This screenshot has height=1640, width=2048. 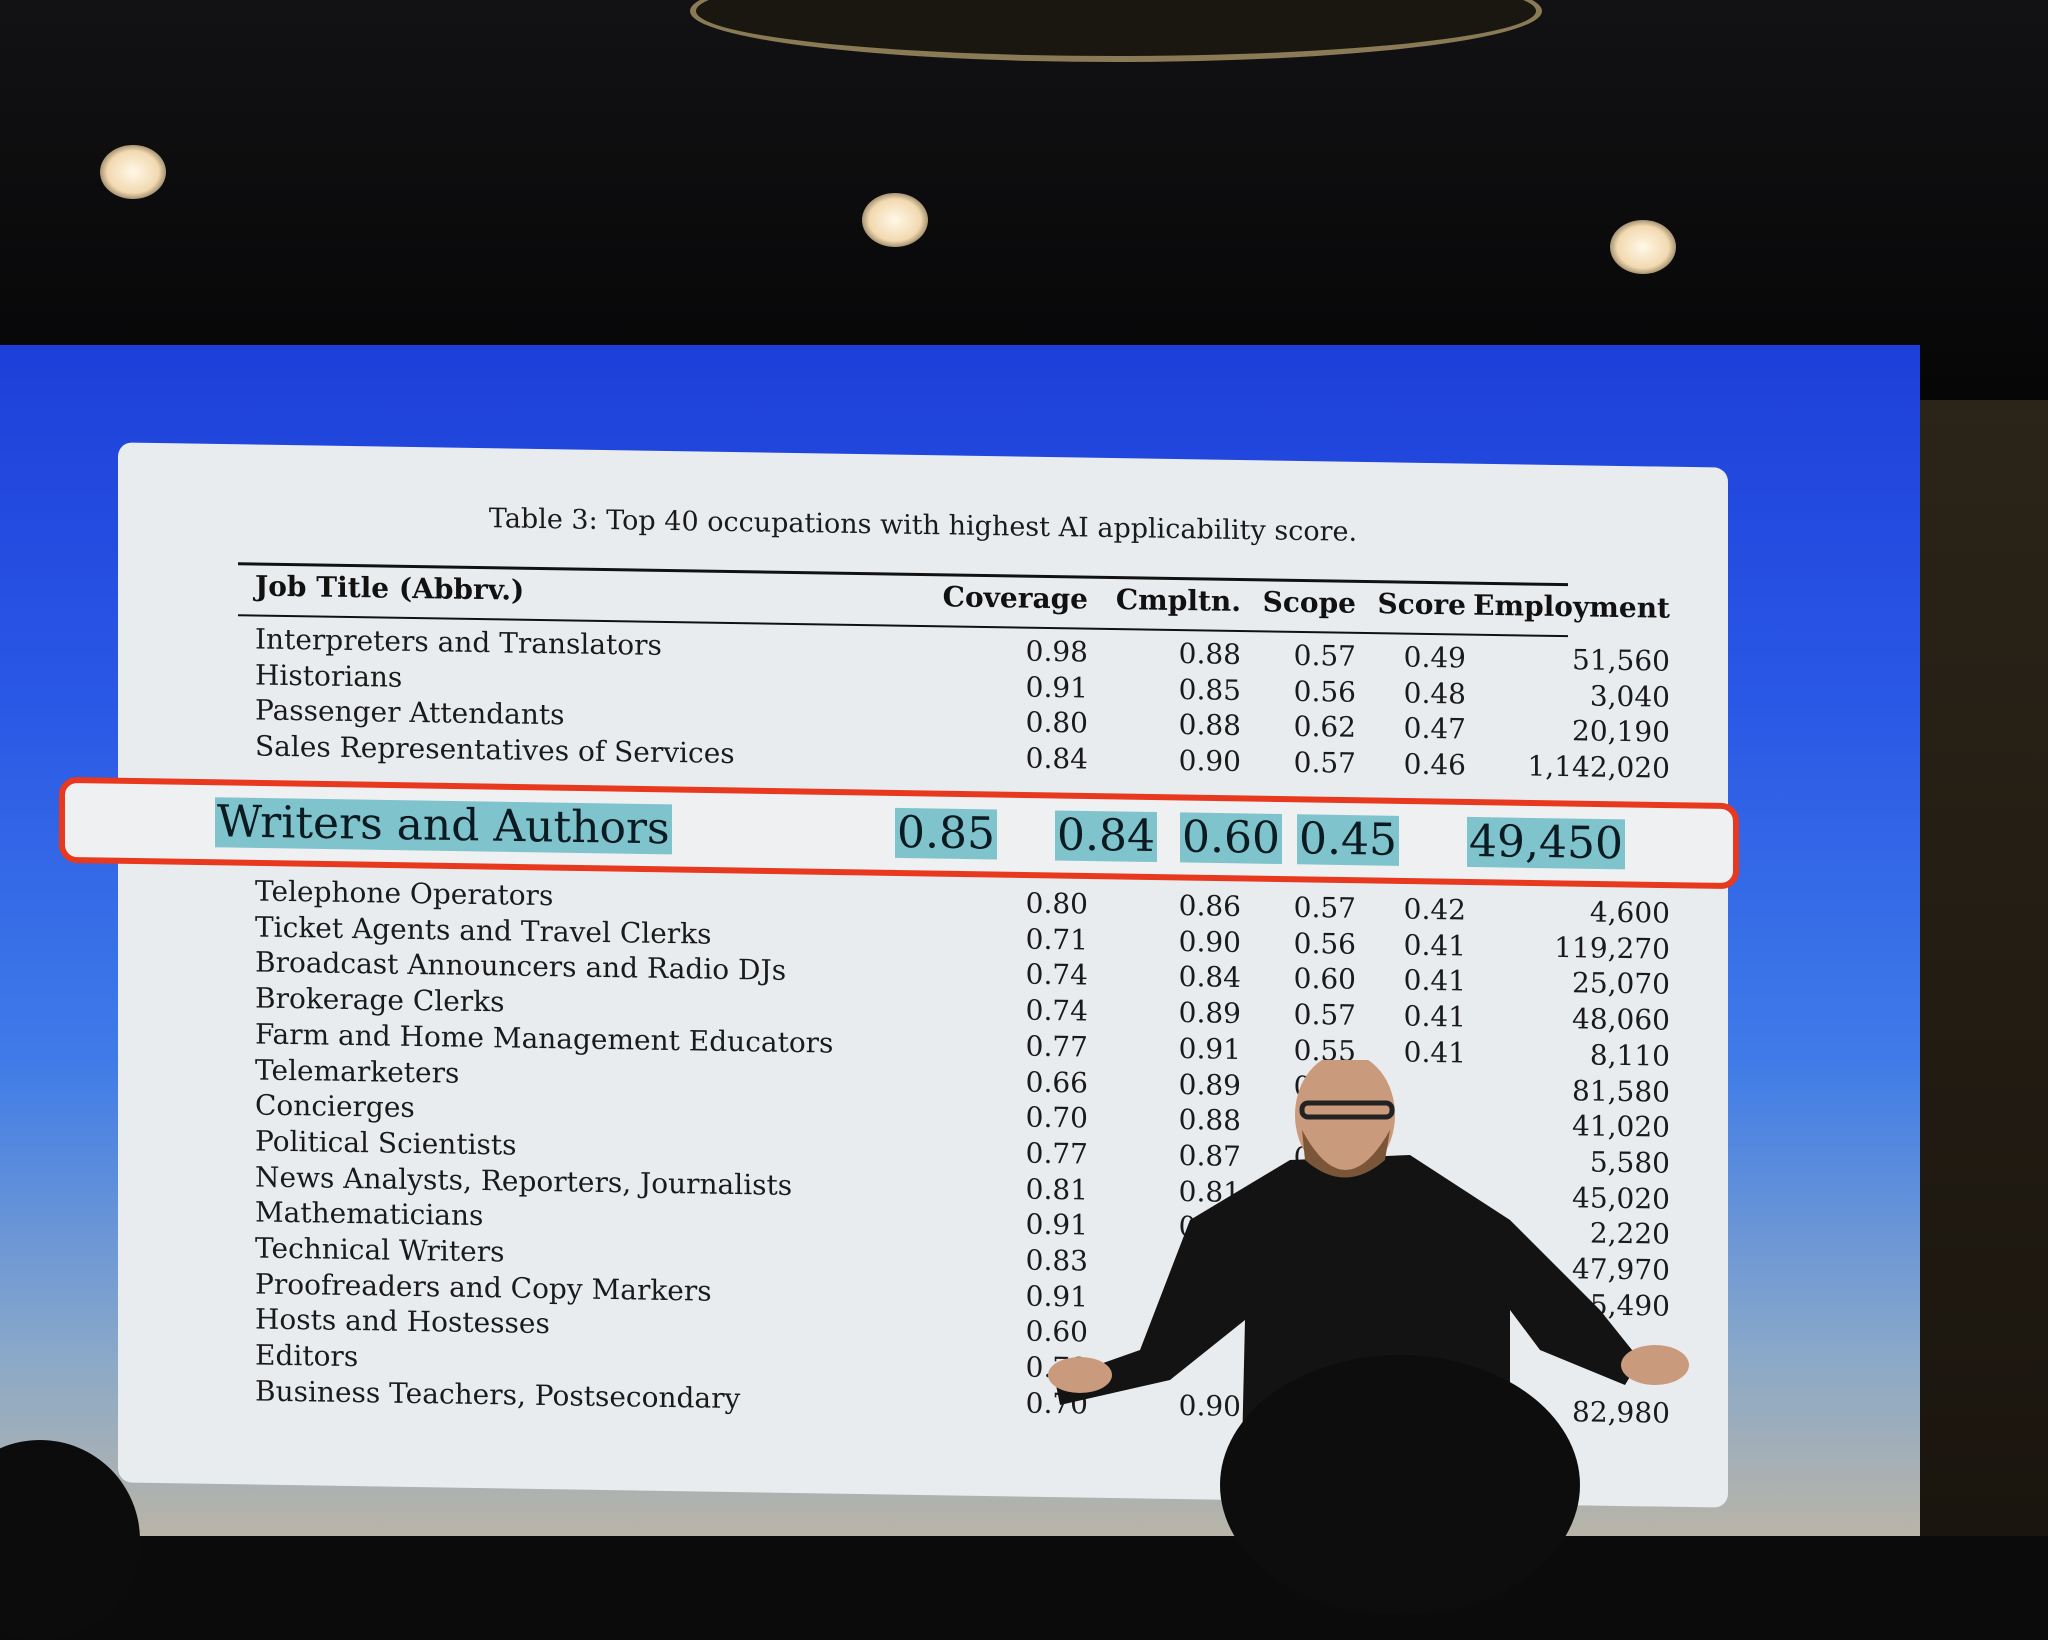 I want to click on cell-job-title: Political Scientists, so click(x=386, y=1143).